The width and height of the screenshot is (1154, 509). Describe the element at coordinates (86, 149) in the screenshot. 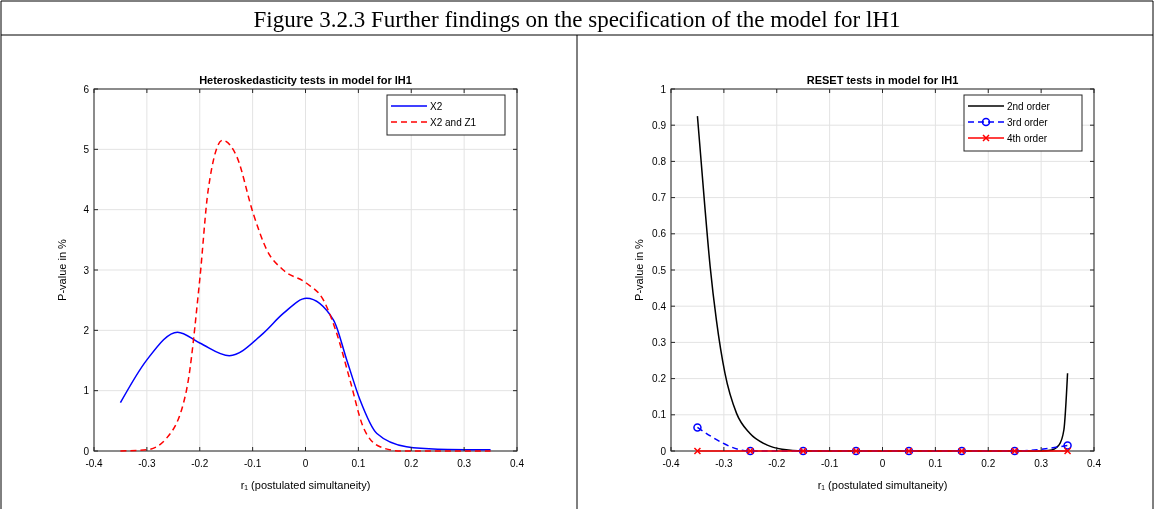

I see `y-tick-label: 5` at that location.